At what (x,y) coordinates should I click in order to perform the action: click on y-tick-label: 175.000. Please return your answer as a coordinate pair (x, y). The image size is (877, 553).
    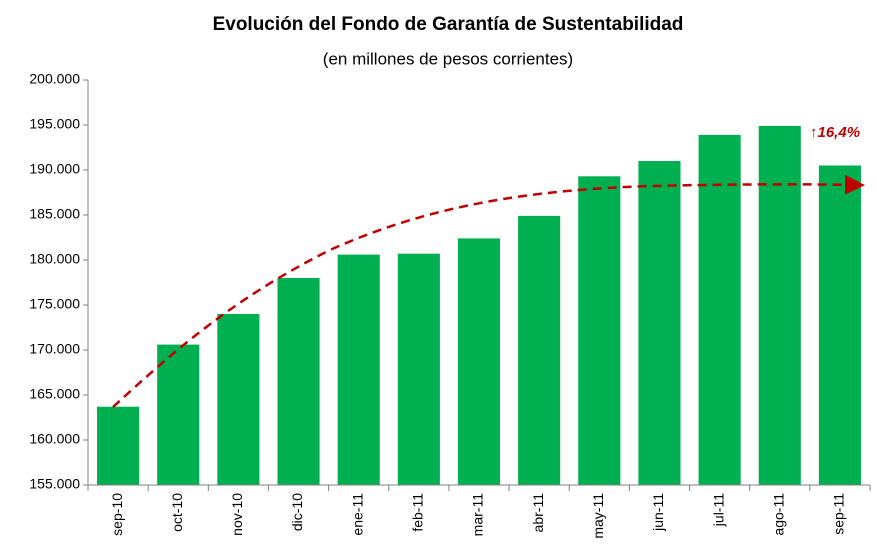
    Looking at the image, I should click on (54, 304).